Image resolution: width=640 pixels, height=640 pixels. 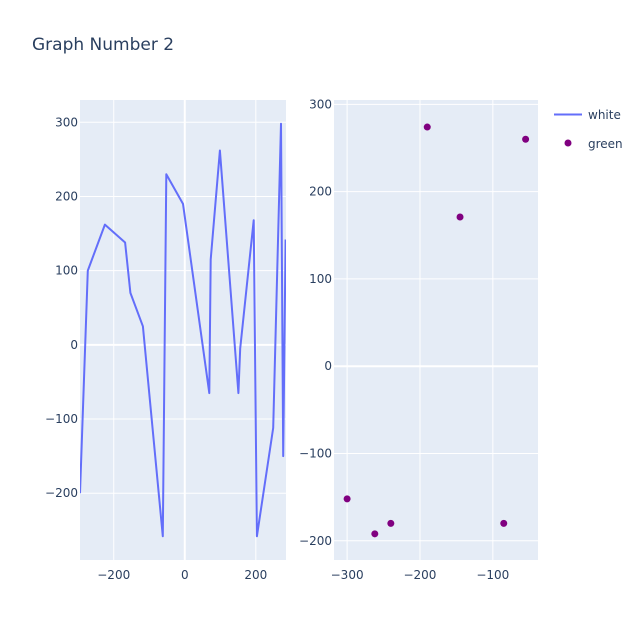 I want to click on x-ticks-right: −300 −200 −100, so click(x=420, y=575).